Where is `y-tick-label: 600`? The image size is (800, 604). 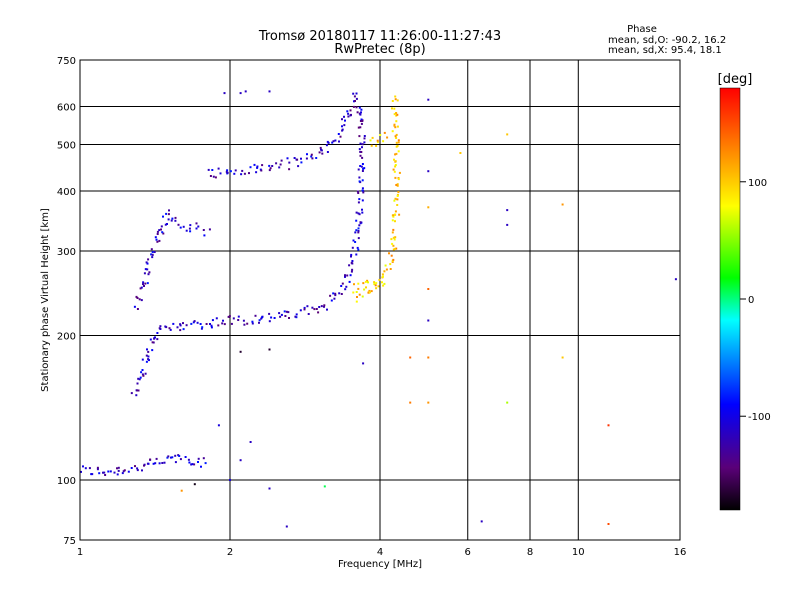
y-tick-label: 600 is located at coordinates (66, 108).